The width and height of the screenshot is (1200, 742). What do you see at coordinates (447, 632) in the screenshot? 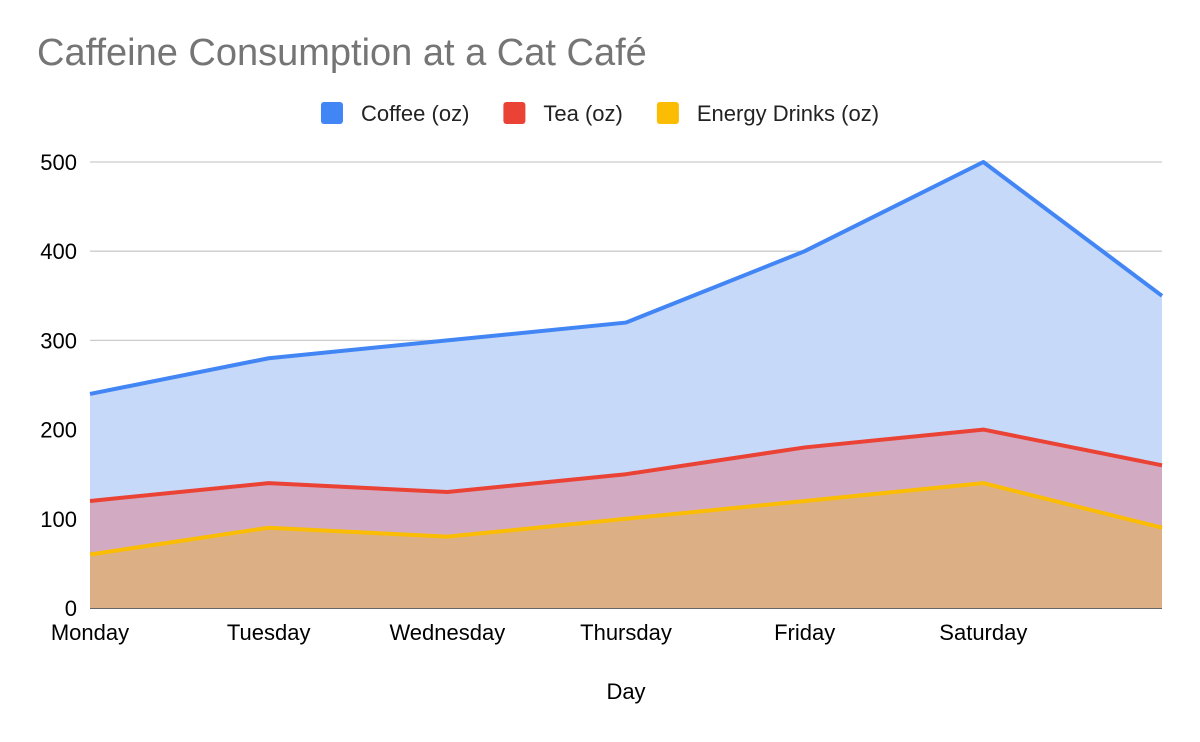
I see `x-tick-label: Wednesday` at bounding box center [447, 632].